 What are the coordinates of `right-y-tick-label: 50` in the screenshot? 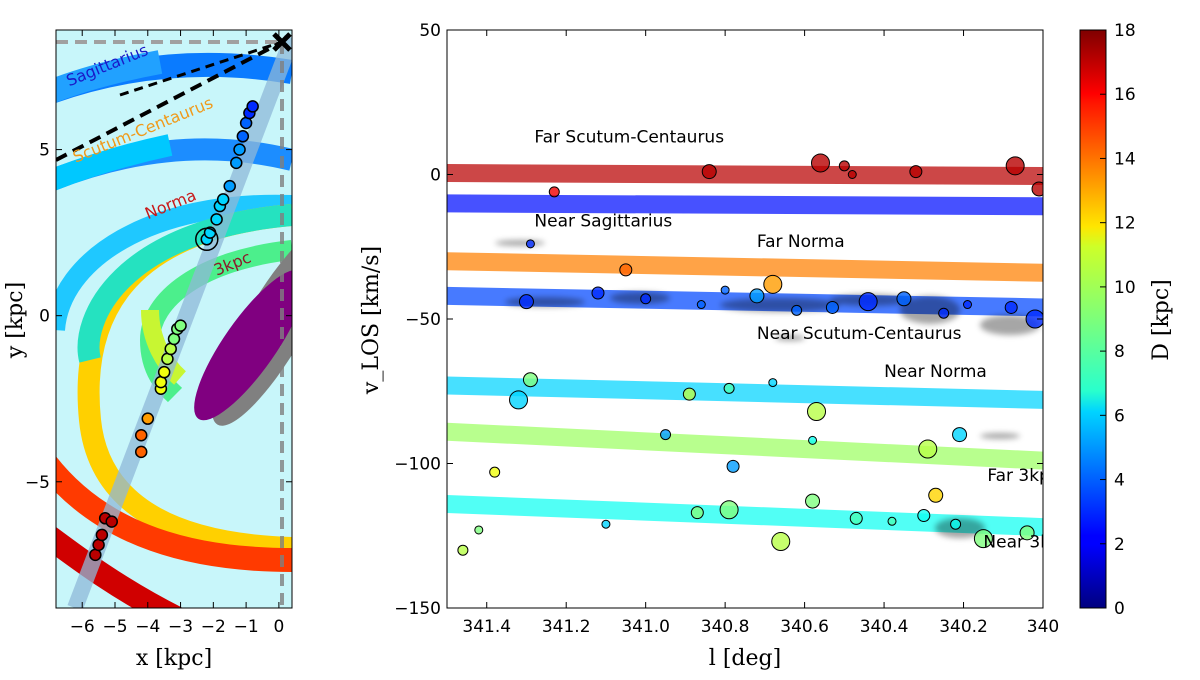 It's located at (430, 31).